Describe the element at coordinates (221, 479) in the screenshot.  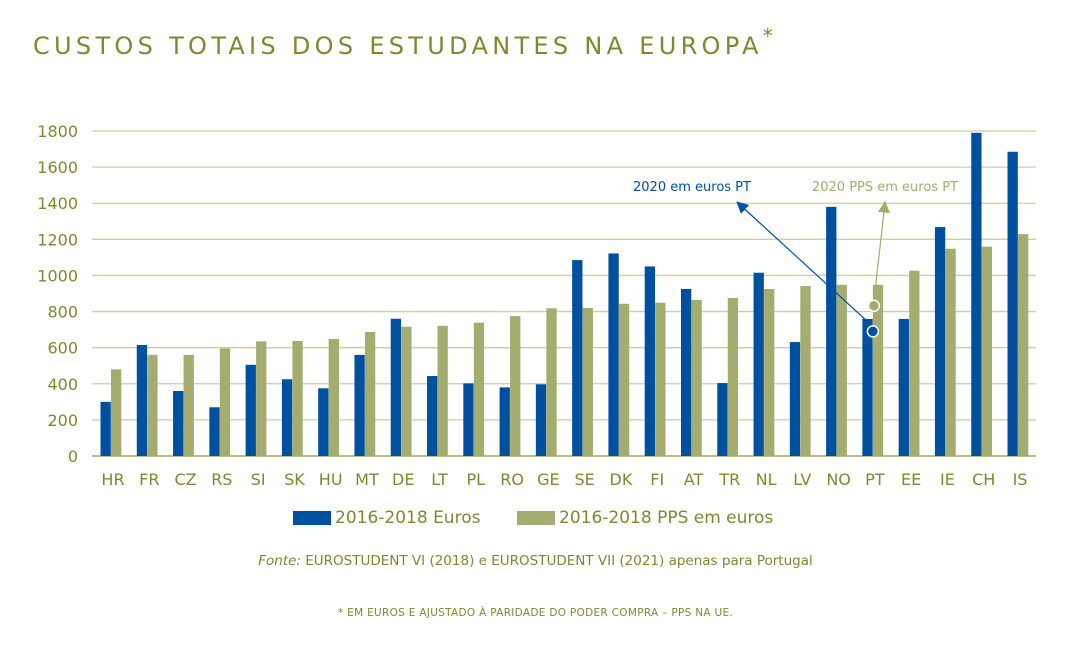
I see `x-tick-label: RS` at that location.